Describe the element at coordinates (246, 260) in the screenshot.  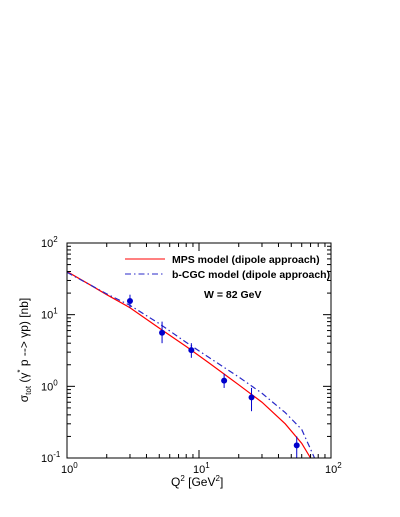
I see `legend-label-mps: MPS model (dipole approach)` at that location.